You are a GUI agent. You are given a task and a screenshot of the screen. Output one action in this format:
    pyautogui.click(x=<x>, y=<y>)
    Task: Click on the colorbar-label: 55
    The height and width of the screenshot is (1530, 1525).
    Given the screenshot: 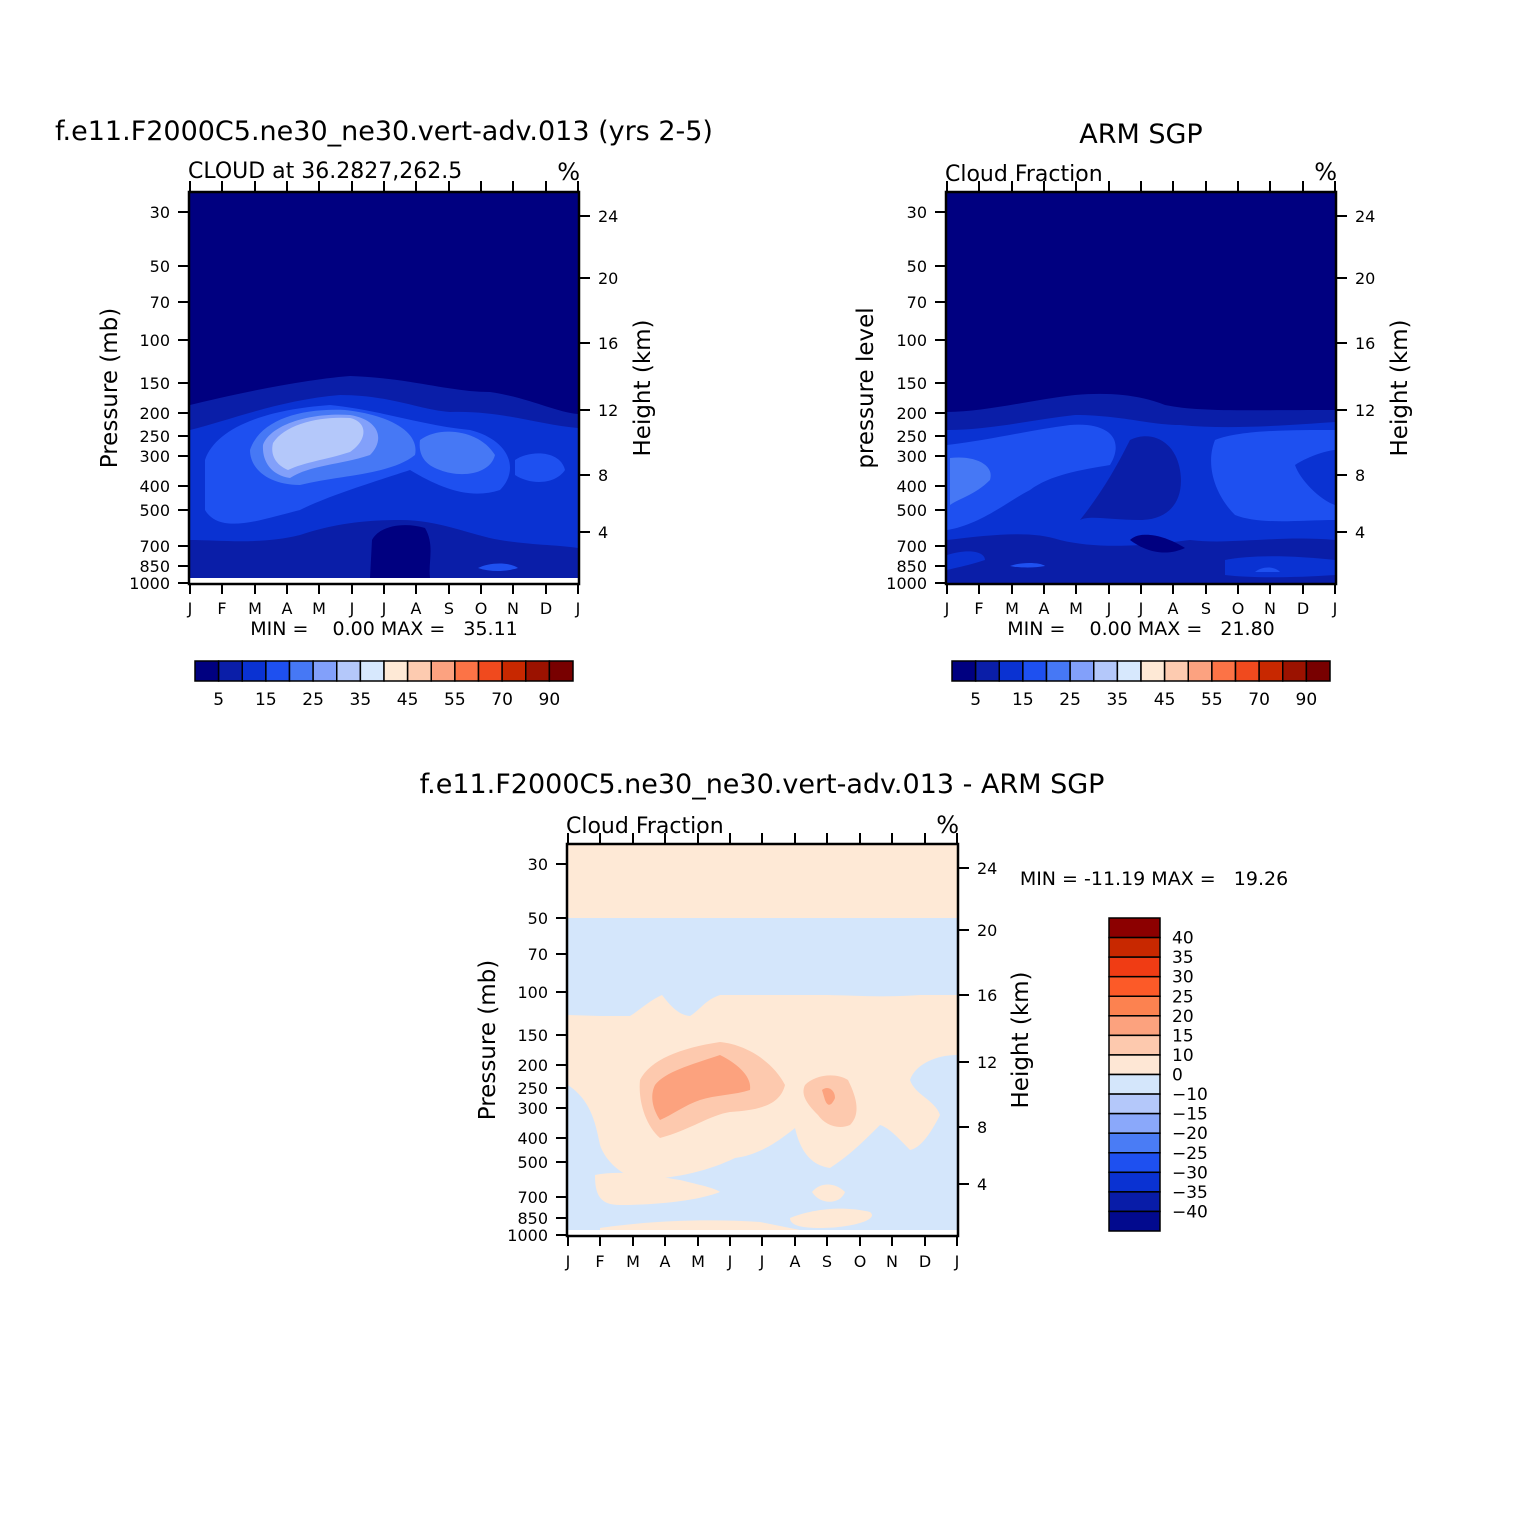 What is the action you would take?
    pyautogui.click(x=455, y=700)
    